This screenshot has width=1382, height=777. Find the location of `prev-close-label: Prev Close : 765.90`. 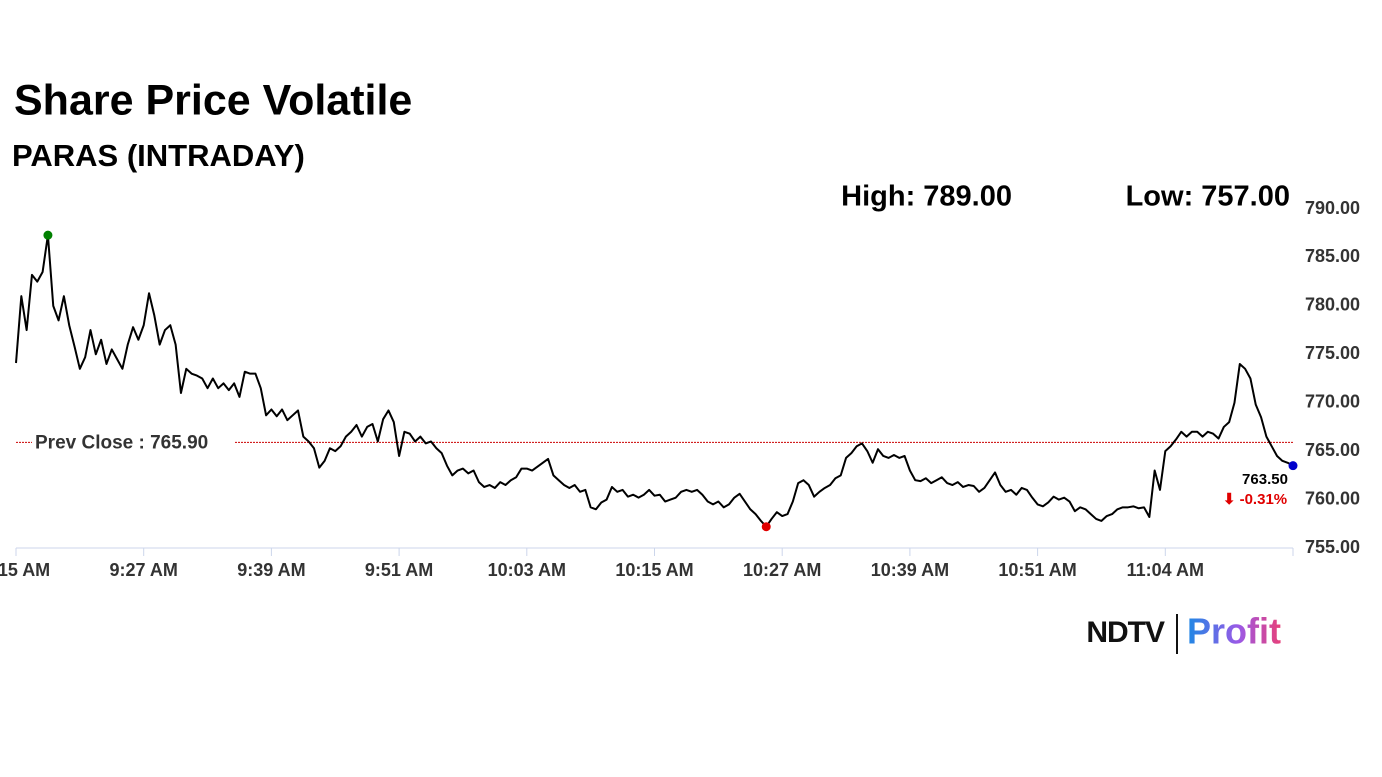

prev-close-label: Prev Close : 765.90 is located at coordinates (121, 442).